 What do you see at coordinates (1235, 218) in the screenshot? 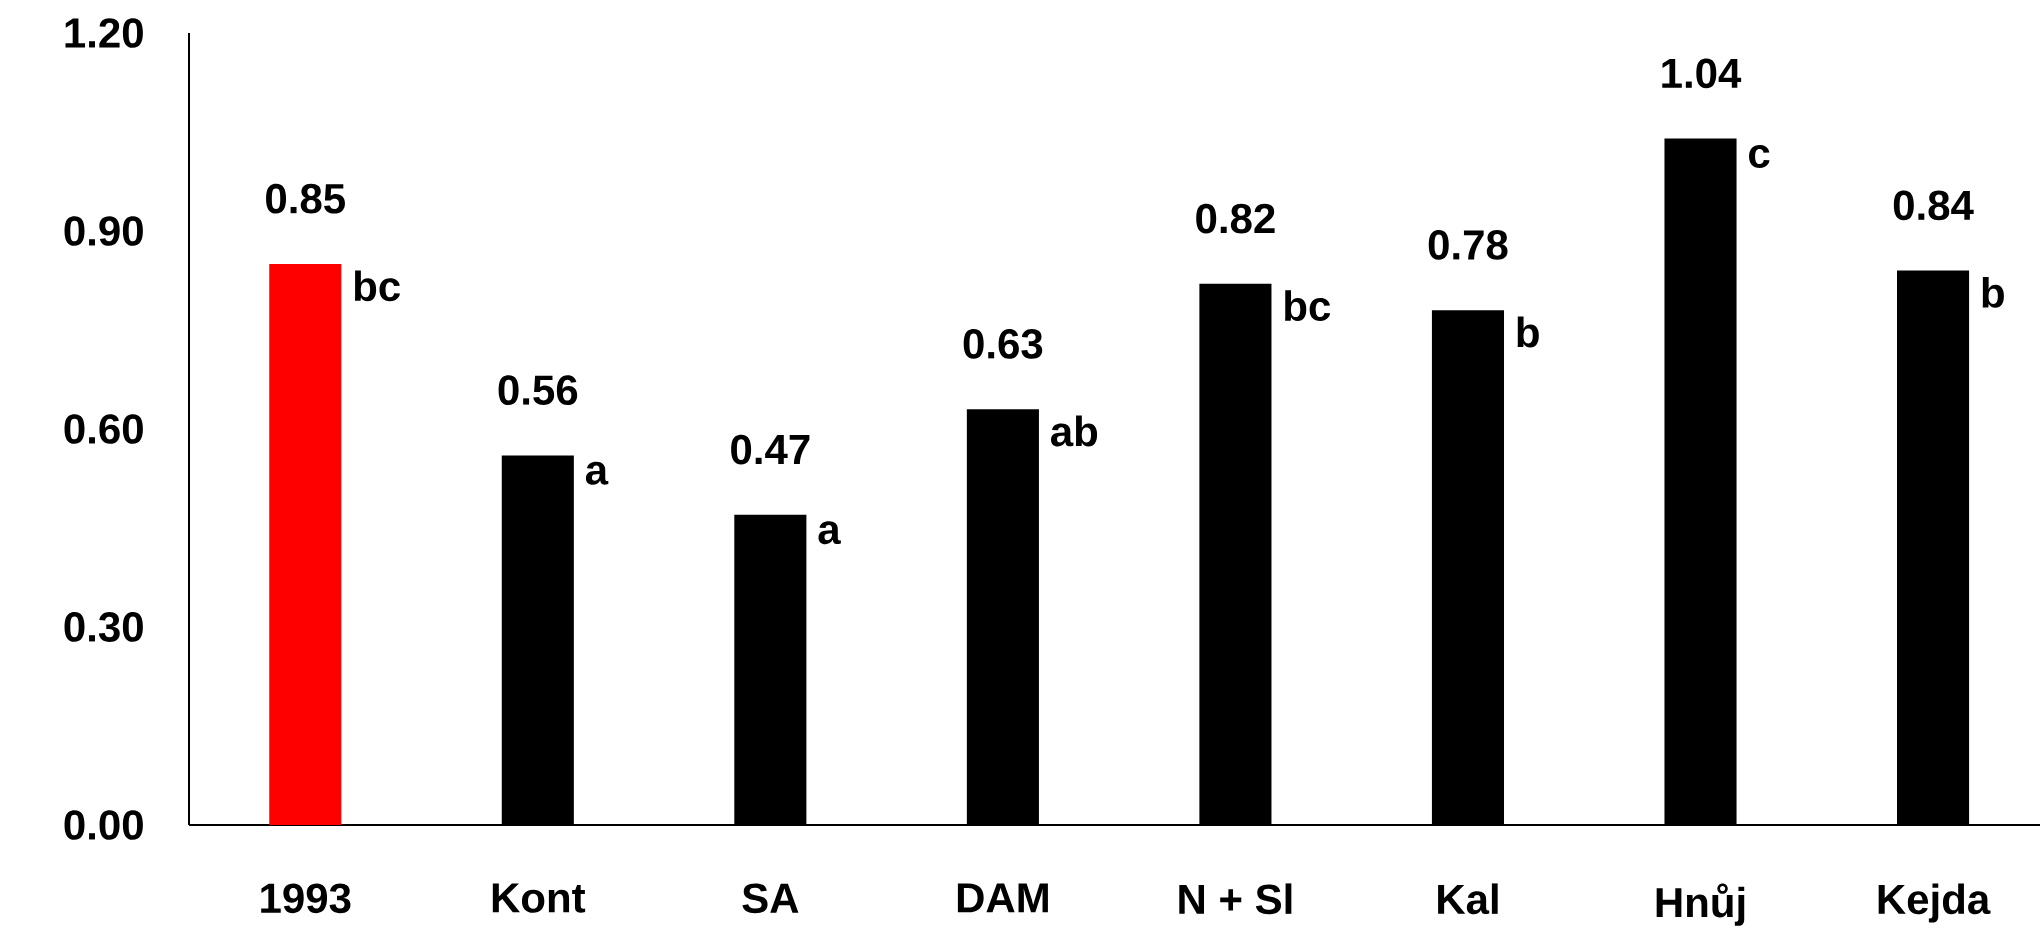
I see `data-label: 0.82` at bounding box center [1235, 218].